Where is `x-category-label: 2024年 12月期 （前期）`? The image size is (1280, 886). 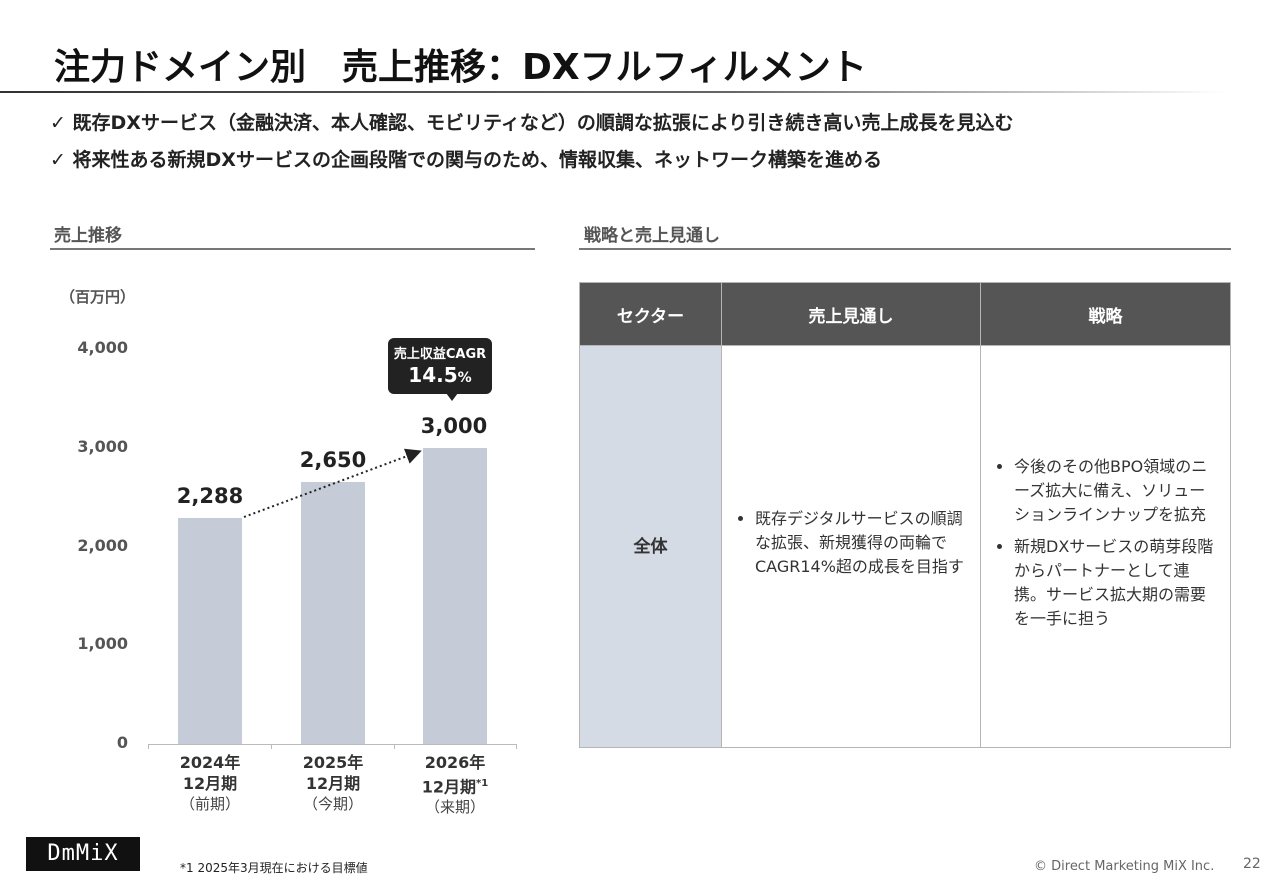
x-category-label: 2024年 12月期 （前期） is located at coordinates (210, 783).